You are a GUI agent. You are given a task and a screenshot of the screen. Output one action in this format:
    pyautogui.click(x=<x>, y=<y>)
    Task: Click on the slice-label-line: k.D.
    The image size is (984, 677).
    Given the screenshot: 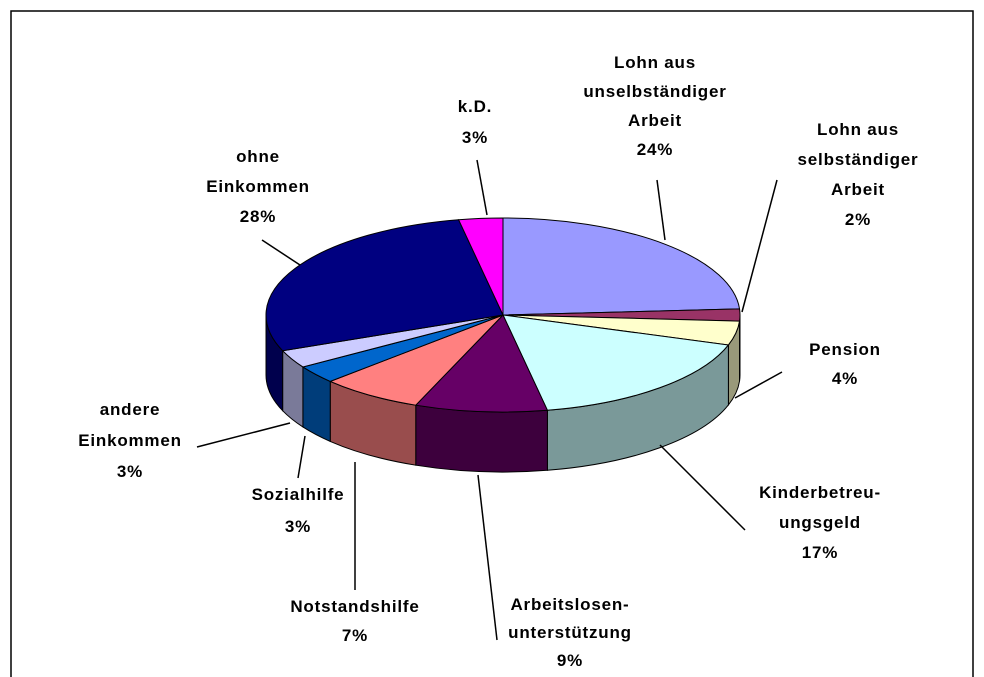 What is the action you would take?
    pyautogui.click(x=475, y=106)
    